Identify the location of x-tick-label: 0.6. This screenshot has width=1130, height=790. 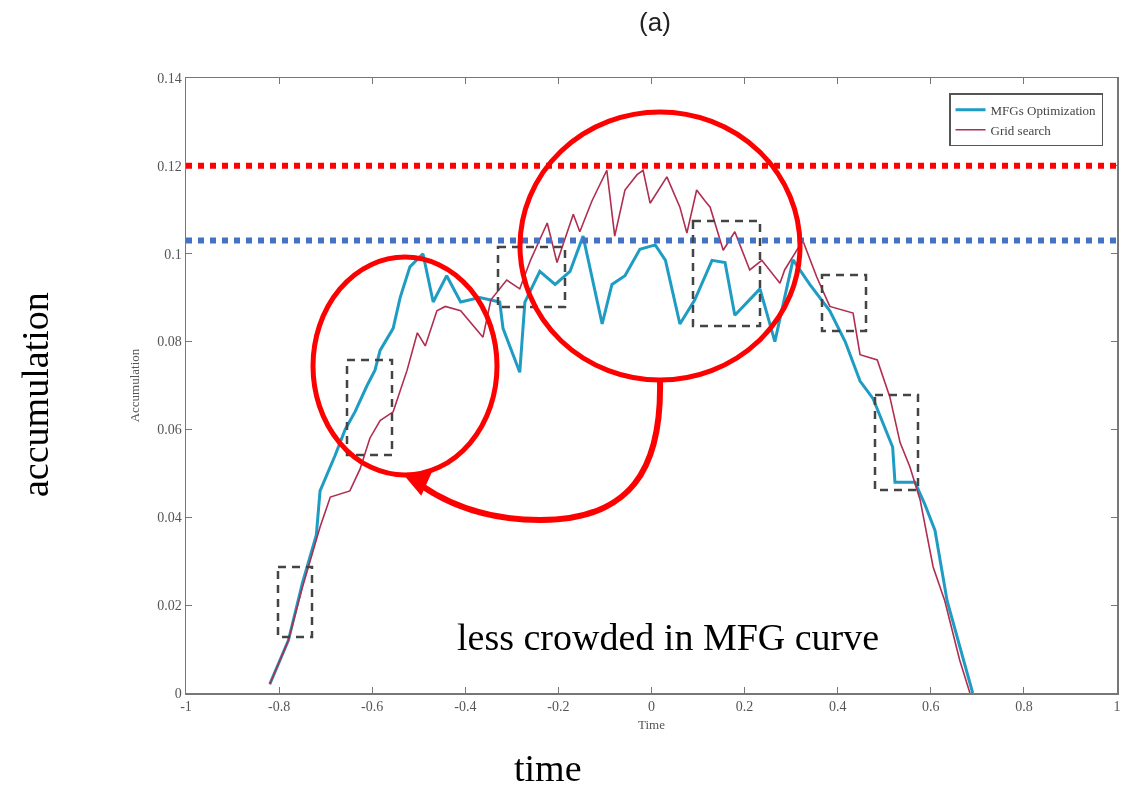
(931, 707).